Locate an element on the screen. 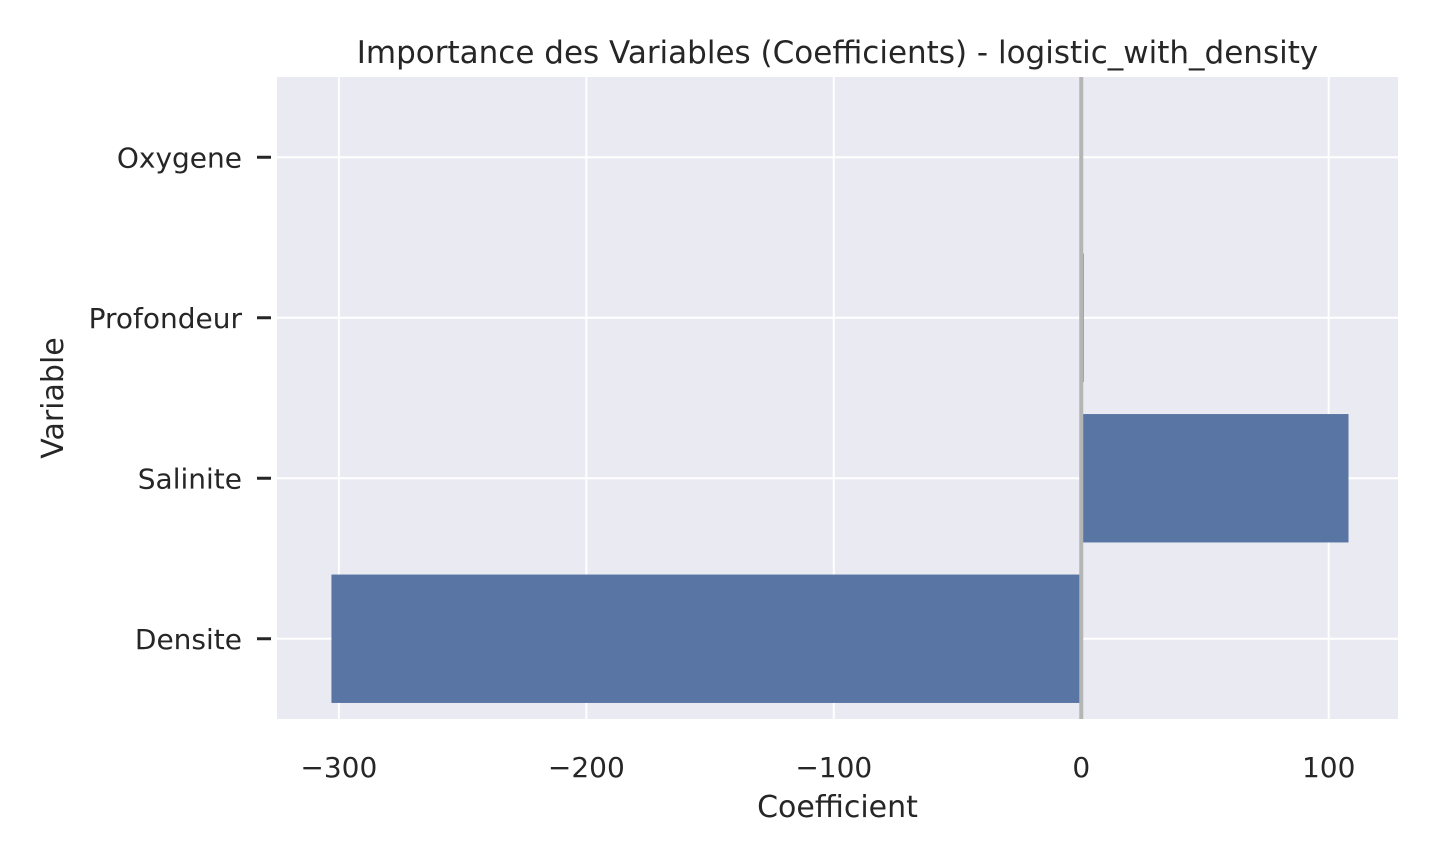 This screenshot has width=1440, height=864. y-tick-label: Profondeur is located at coordinates (166, 318).